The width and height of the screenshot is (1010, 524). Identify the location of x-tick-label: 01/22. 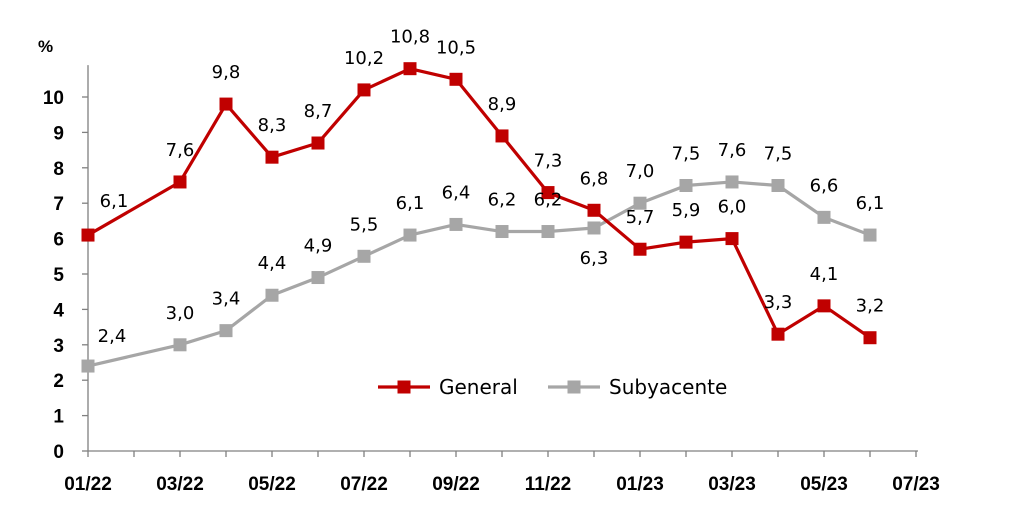
(88, 484).